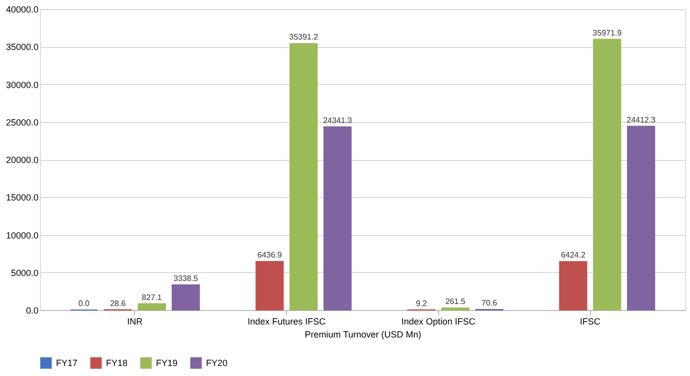  Describe the element at coordinates (269, 255) in the screenshot. I see `data-label: 6436.9` at that location.